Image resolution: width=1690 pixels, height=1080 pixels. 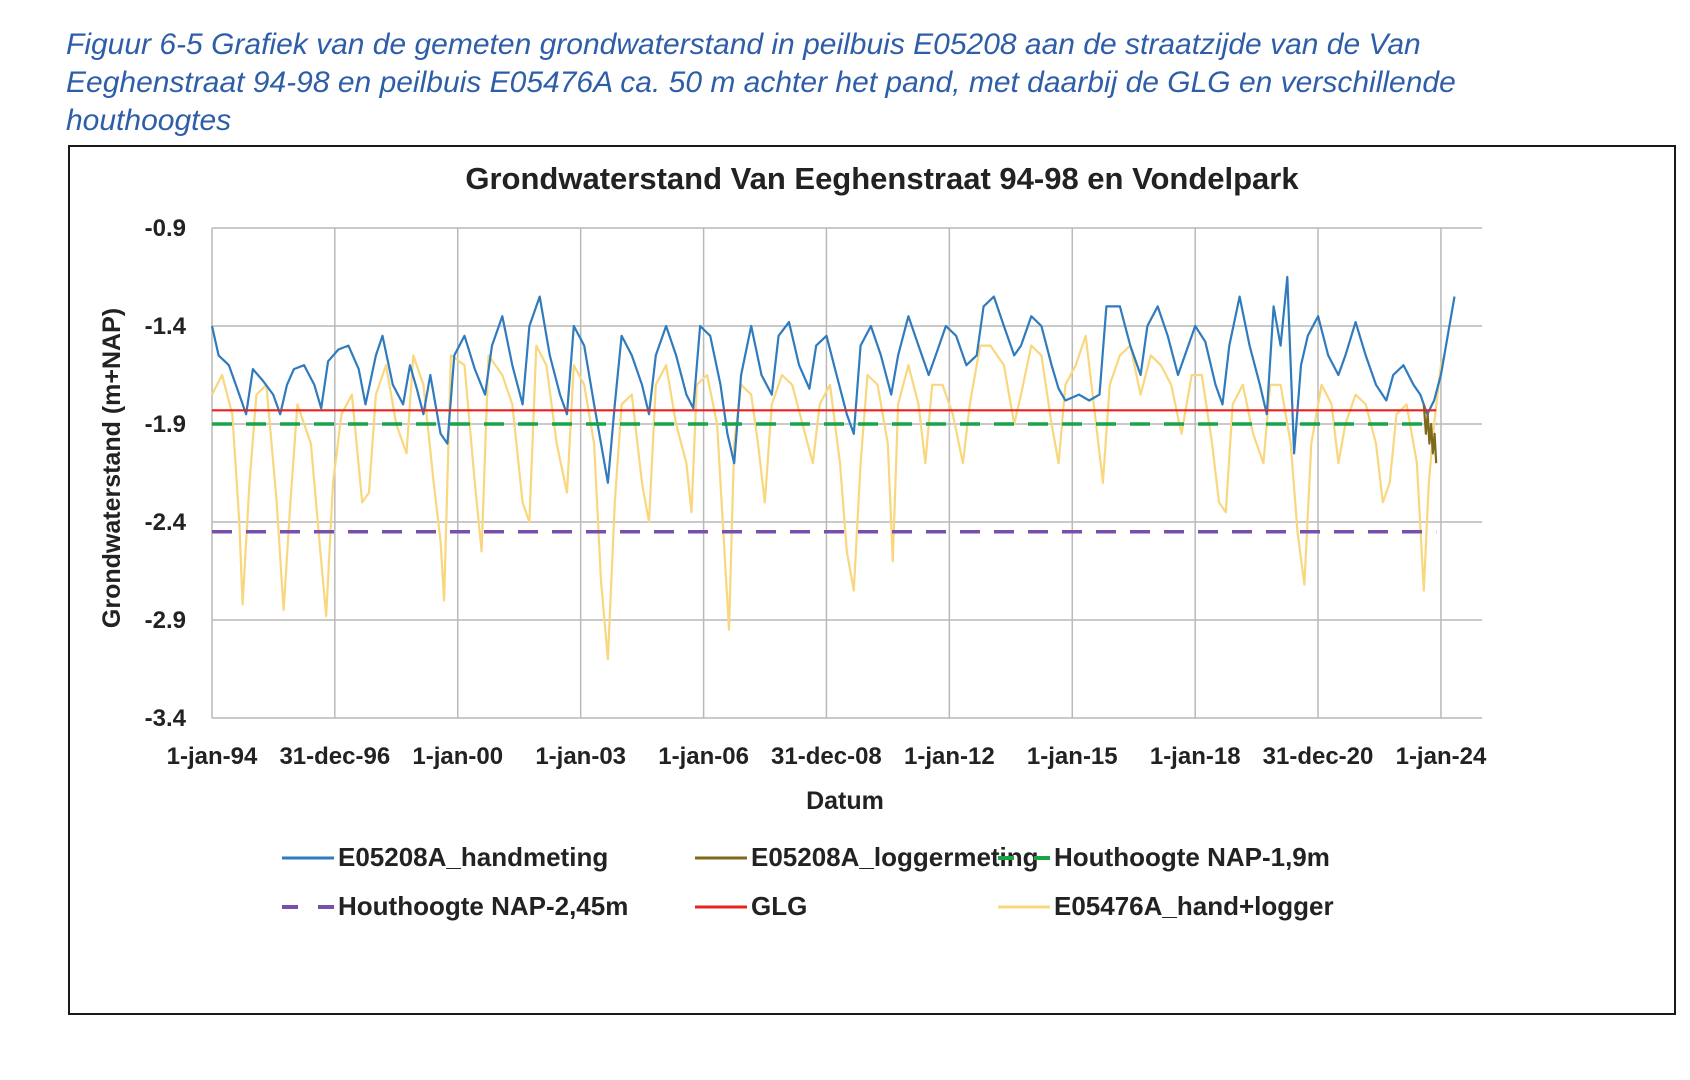 I want to click on y-tick-label: -1.9, so click(x=165, y=424).